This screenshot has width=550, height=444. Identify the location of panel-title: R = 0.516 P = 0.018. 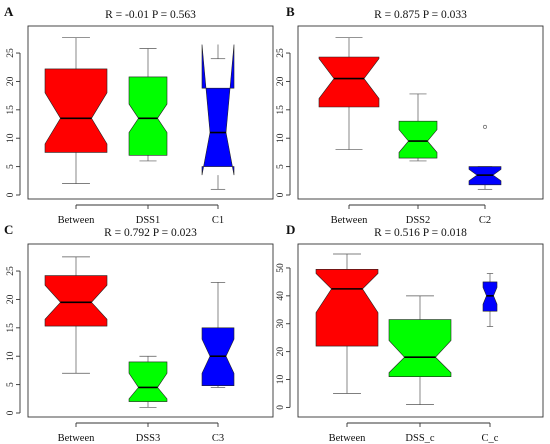
(420, 233).